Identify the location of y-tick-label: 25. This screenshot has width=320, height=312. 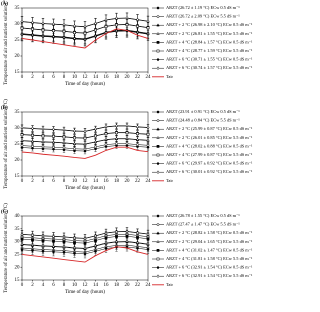
(18, 144).